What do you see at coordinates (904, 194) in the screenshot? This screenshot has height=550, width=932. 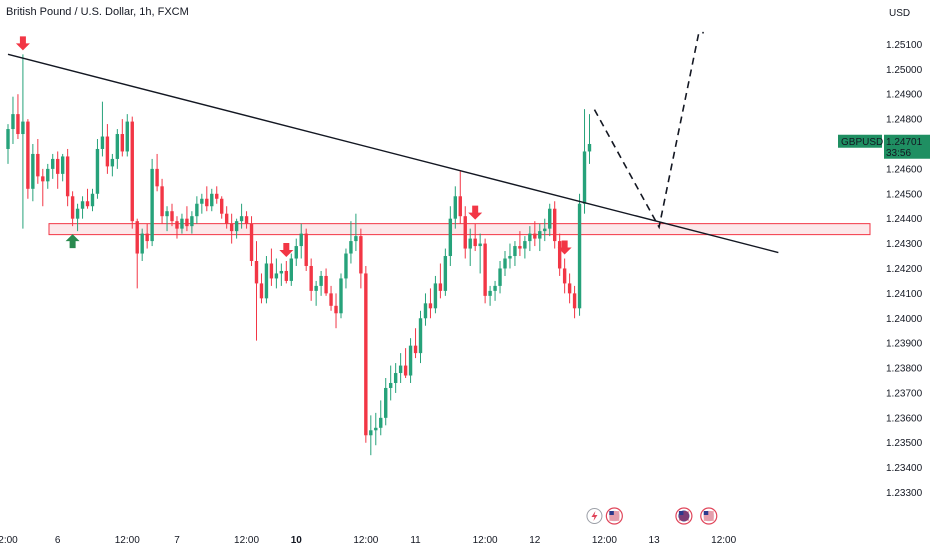 I see `y-tick-label: 1.24500` at bounding box center [904, 194].